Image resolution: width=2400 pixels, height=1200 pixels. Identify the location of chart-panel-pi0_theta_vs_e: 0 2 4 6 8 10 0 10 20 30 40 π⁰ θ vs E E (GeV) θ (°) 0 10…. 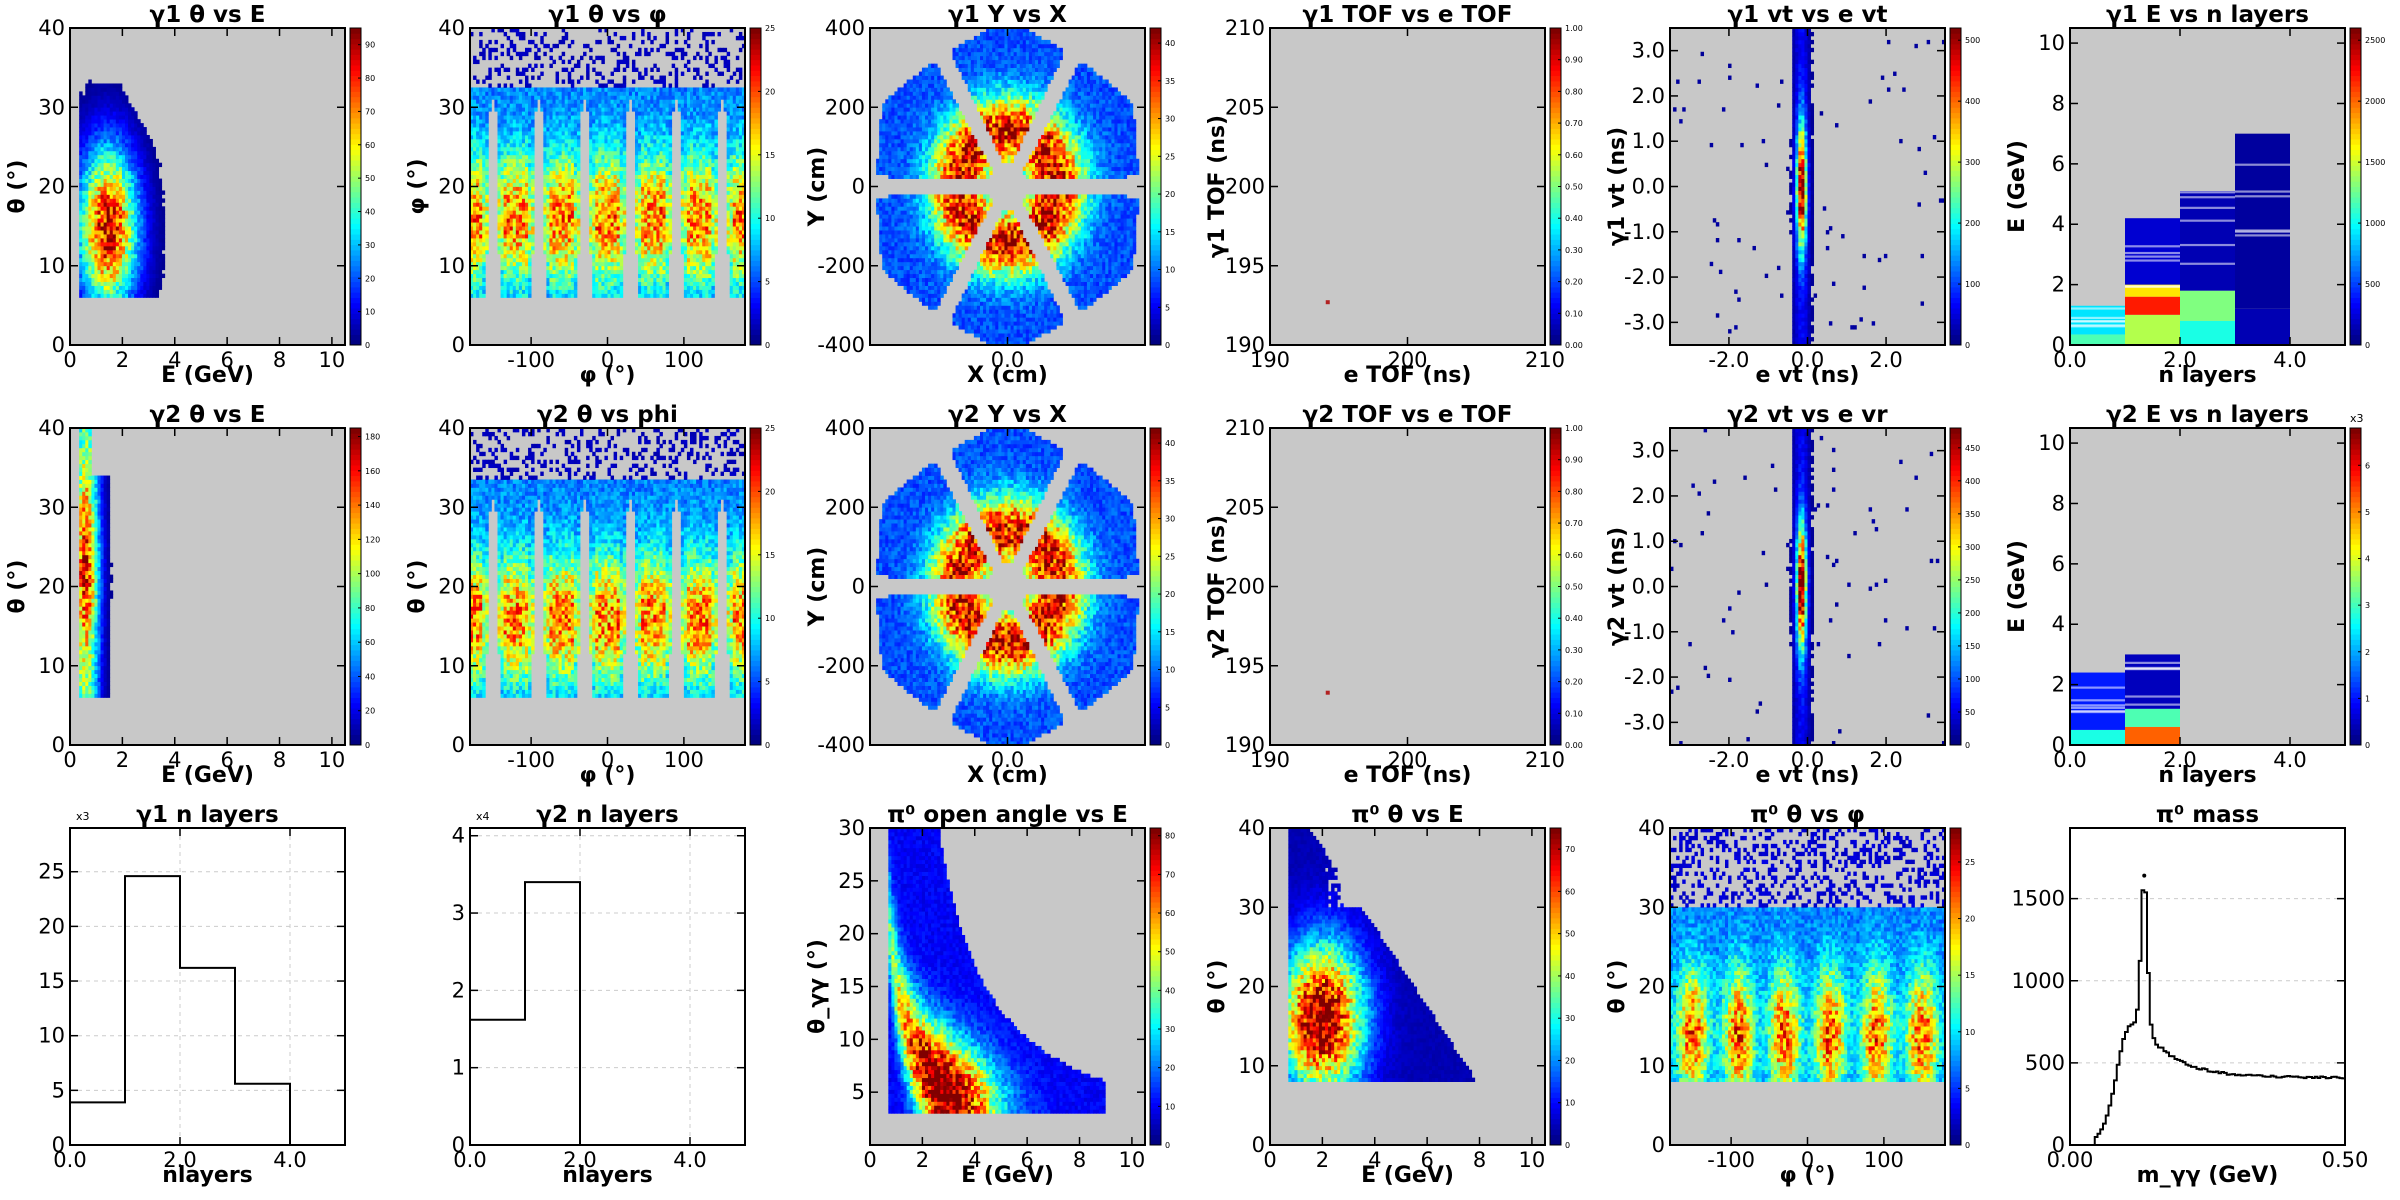
(1390, 995).